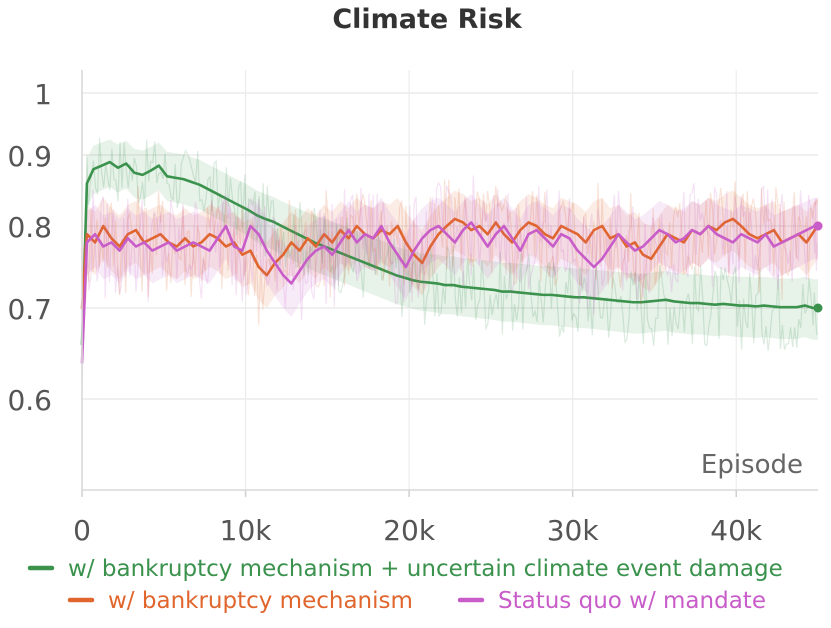 The height and width of the screenshot is (628, 831). Describe the element at coordinates (82, 530) in the screenshot. I see `x-tick-label: 0` at that location.